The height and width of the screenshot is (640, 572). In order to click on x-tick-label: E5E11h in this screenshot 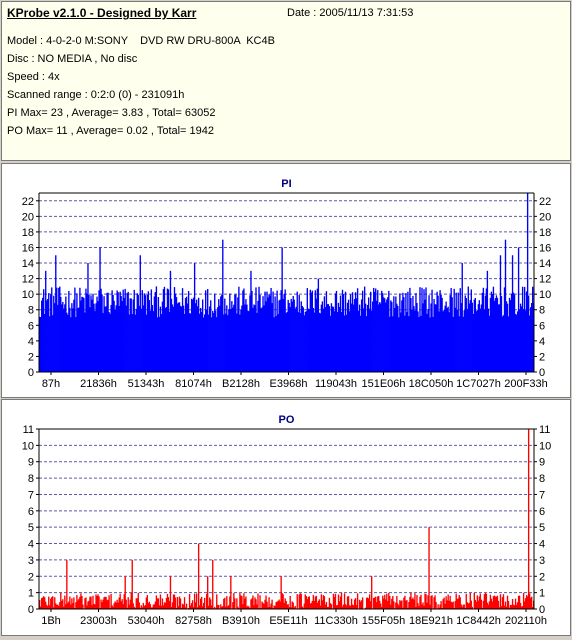, I will do `click(288, 621)`.